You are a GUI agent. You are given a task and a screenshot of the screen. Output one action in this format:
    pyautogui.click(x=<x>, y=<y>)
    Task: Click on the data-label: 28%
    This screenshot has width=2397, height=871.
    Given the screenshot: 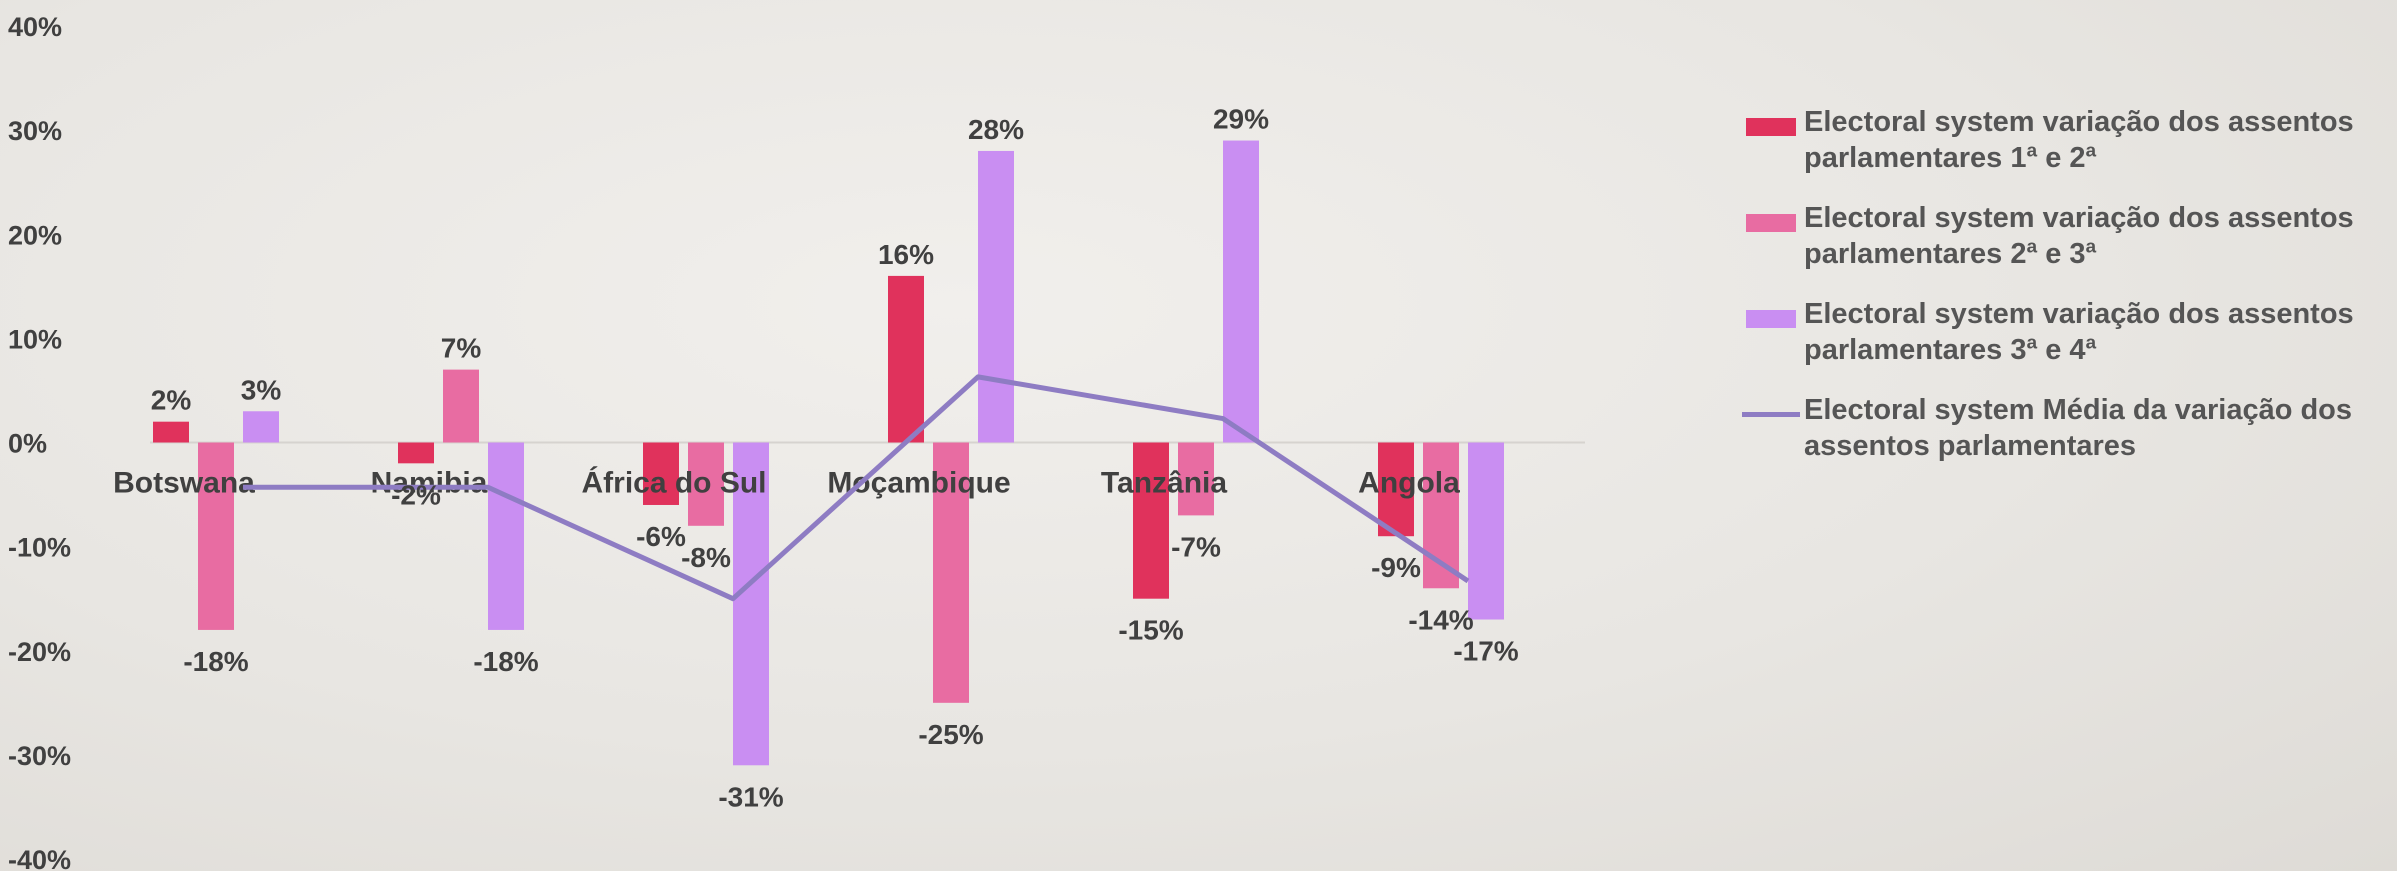 What is the action you would take?
    pyautogui.click(x=996, y=129)
    